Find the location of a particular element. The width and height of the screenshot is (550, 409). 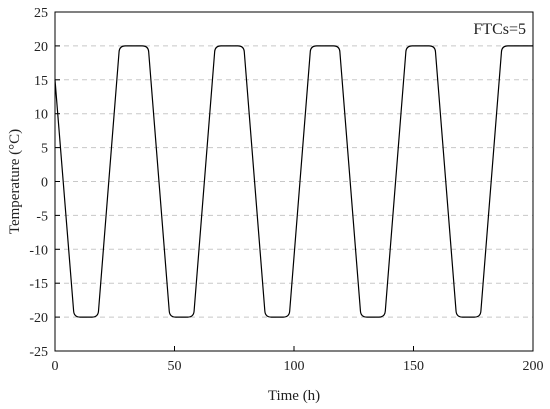

y-tick-label: 10 is located at coordinates (41, 115).